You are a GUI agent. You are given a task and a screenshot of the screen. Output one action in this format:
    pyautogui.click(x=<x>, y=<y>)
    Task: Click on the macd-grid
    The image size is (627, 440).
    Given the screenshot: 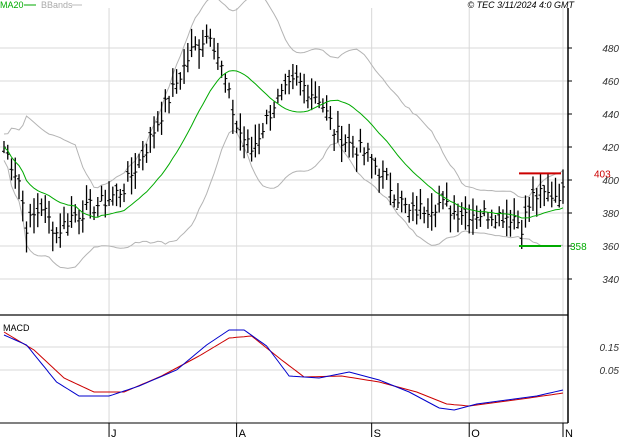 What is the action you would take?
    pyautogui.click(x=284, y=358)
    